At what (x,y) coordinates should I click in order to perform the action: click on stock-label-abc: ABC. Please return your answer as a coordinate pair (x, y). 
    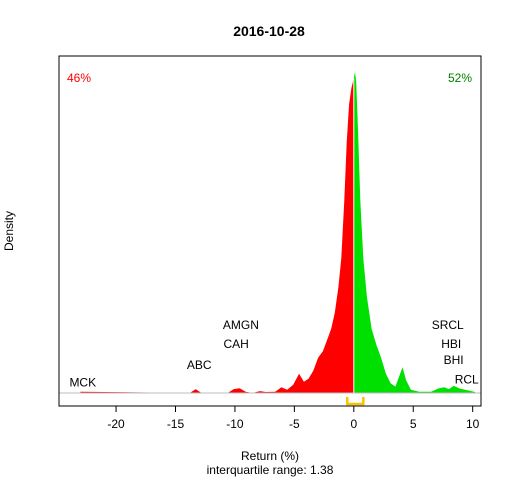
    Looking at the image, I should click on (199, 365).